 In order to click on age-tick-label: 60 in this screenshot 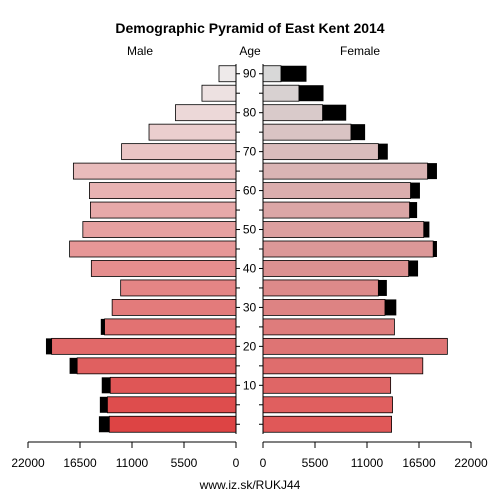, I will do `click(250, 191)`.